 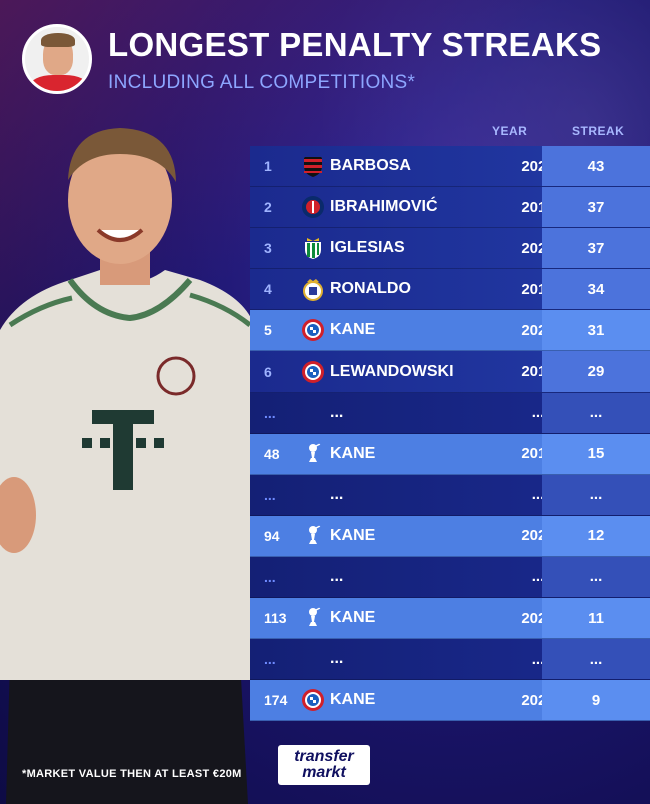 I want to click on brand-line-1: transfer, so click(x=324, y=756).